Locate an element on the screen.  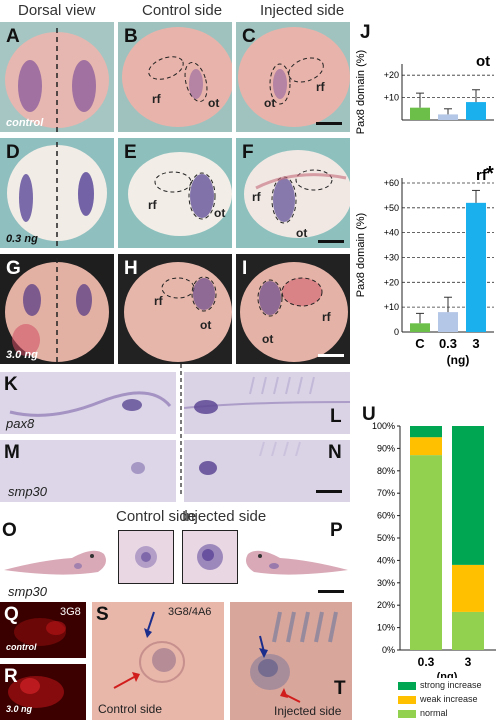
panel-letter-o: O is located at coordinates (9, 530).